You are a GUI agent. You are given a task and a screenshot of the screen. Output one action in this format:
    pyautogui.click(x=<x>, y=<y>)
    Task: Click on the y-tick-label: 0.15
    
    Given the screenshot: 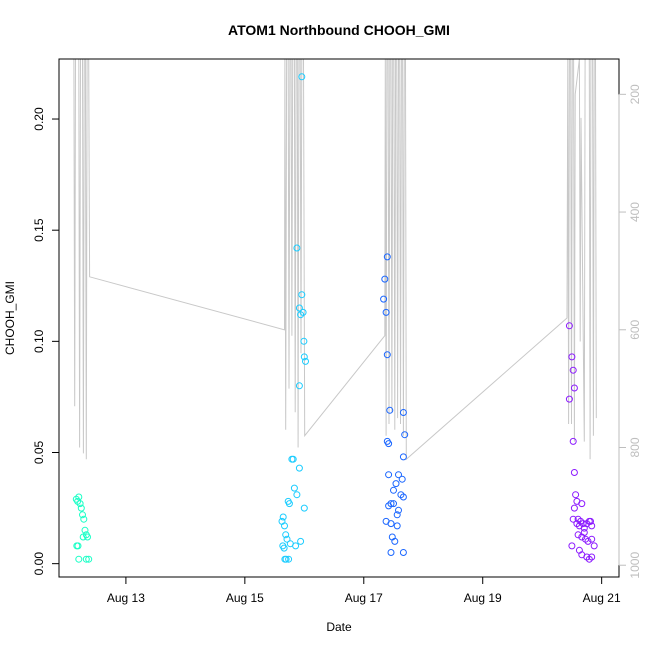 What is the action you would take?
    pyautogui.click(x=39, y=230)
    